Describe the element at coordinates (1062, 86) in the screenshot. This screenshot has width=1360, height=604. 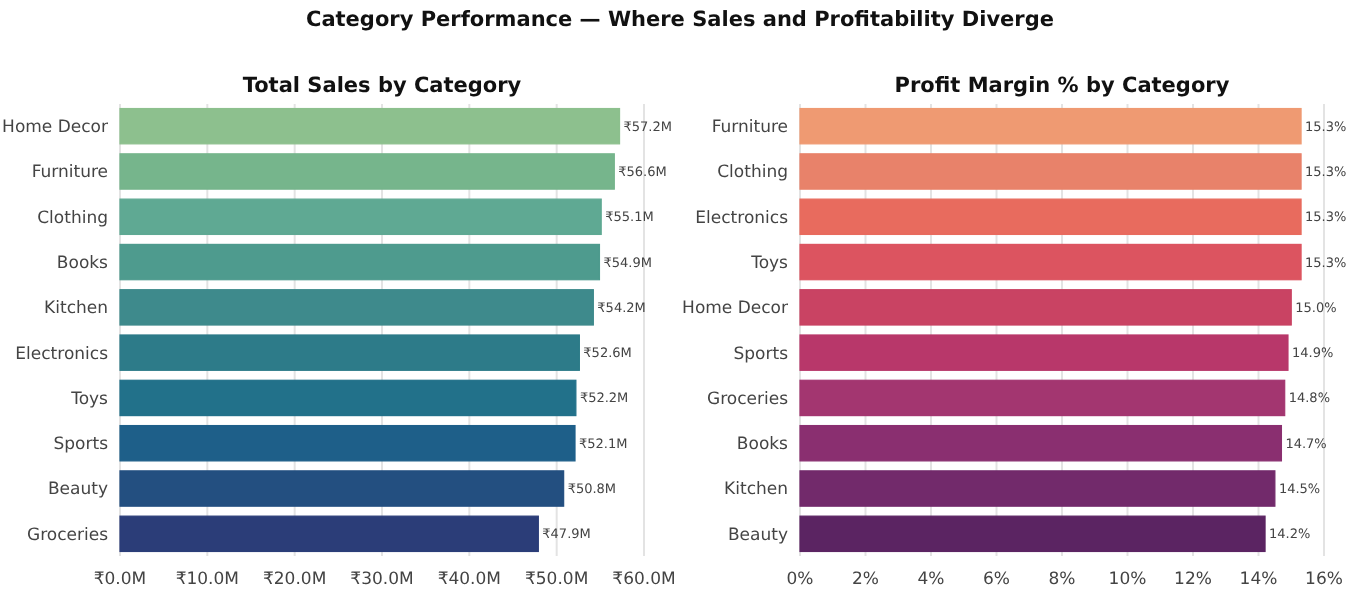
I see `chart-title: Profit Margin % by Category` at that location.